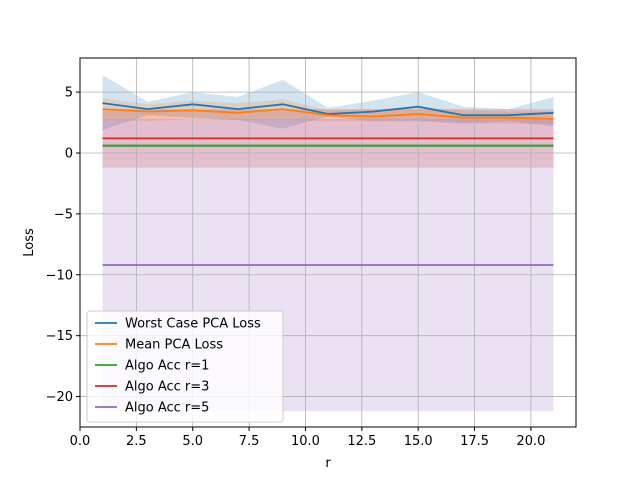 The width and height of the screenshot is (640, 480). Describe the element at coordinates (59, 336) in the screenshot. I see `y-tick-label-1: −15` at that location.